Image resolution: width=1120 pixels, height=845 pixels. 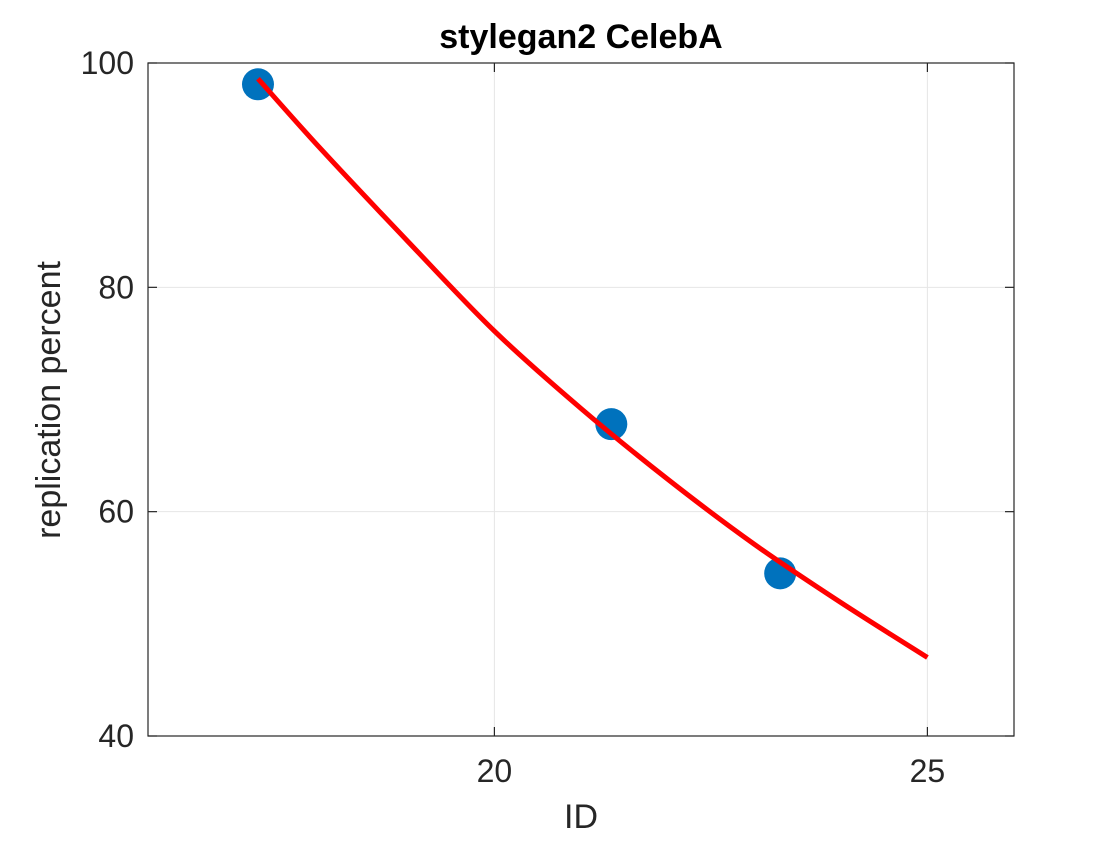 What do you see at coordinates (495, 771) in the screenshot?
I see `x-tick-label: 20` at bounding box center [495, 771].